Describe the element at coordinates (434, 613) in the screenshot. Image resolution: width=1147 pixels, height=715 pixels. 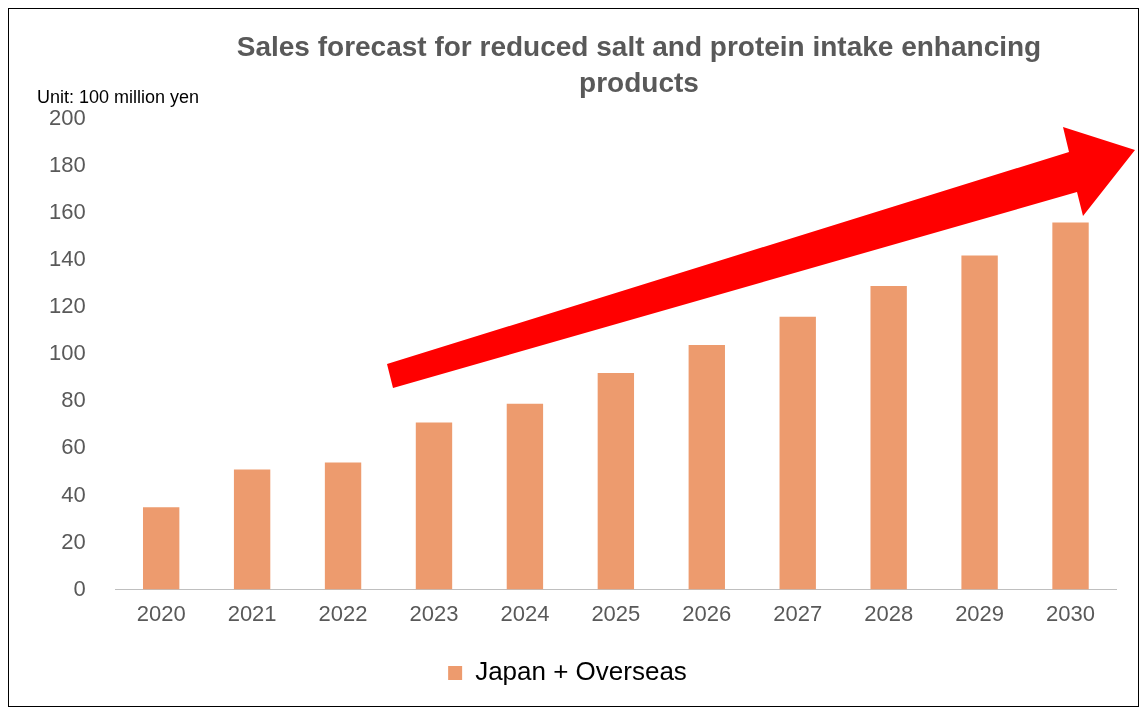
I see `x-tick-label: 2023` at that location.